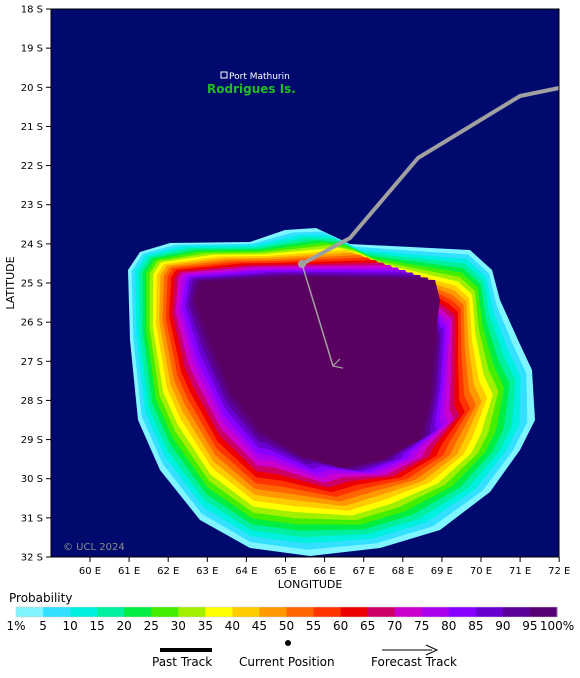  Describe the element at coordinates (90, 571) in the screenshot. I see `lon-tick-label: 60 E` at that location.